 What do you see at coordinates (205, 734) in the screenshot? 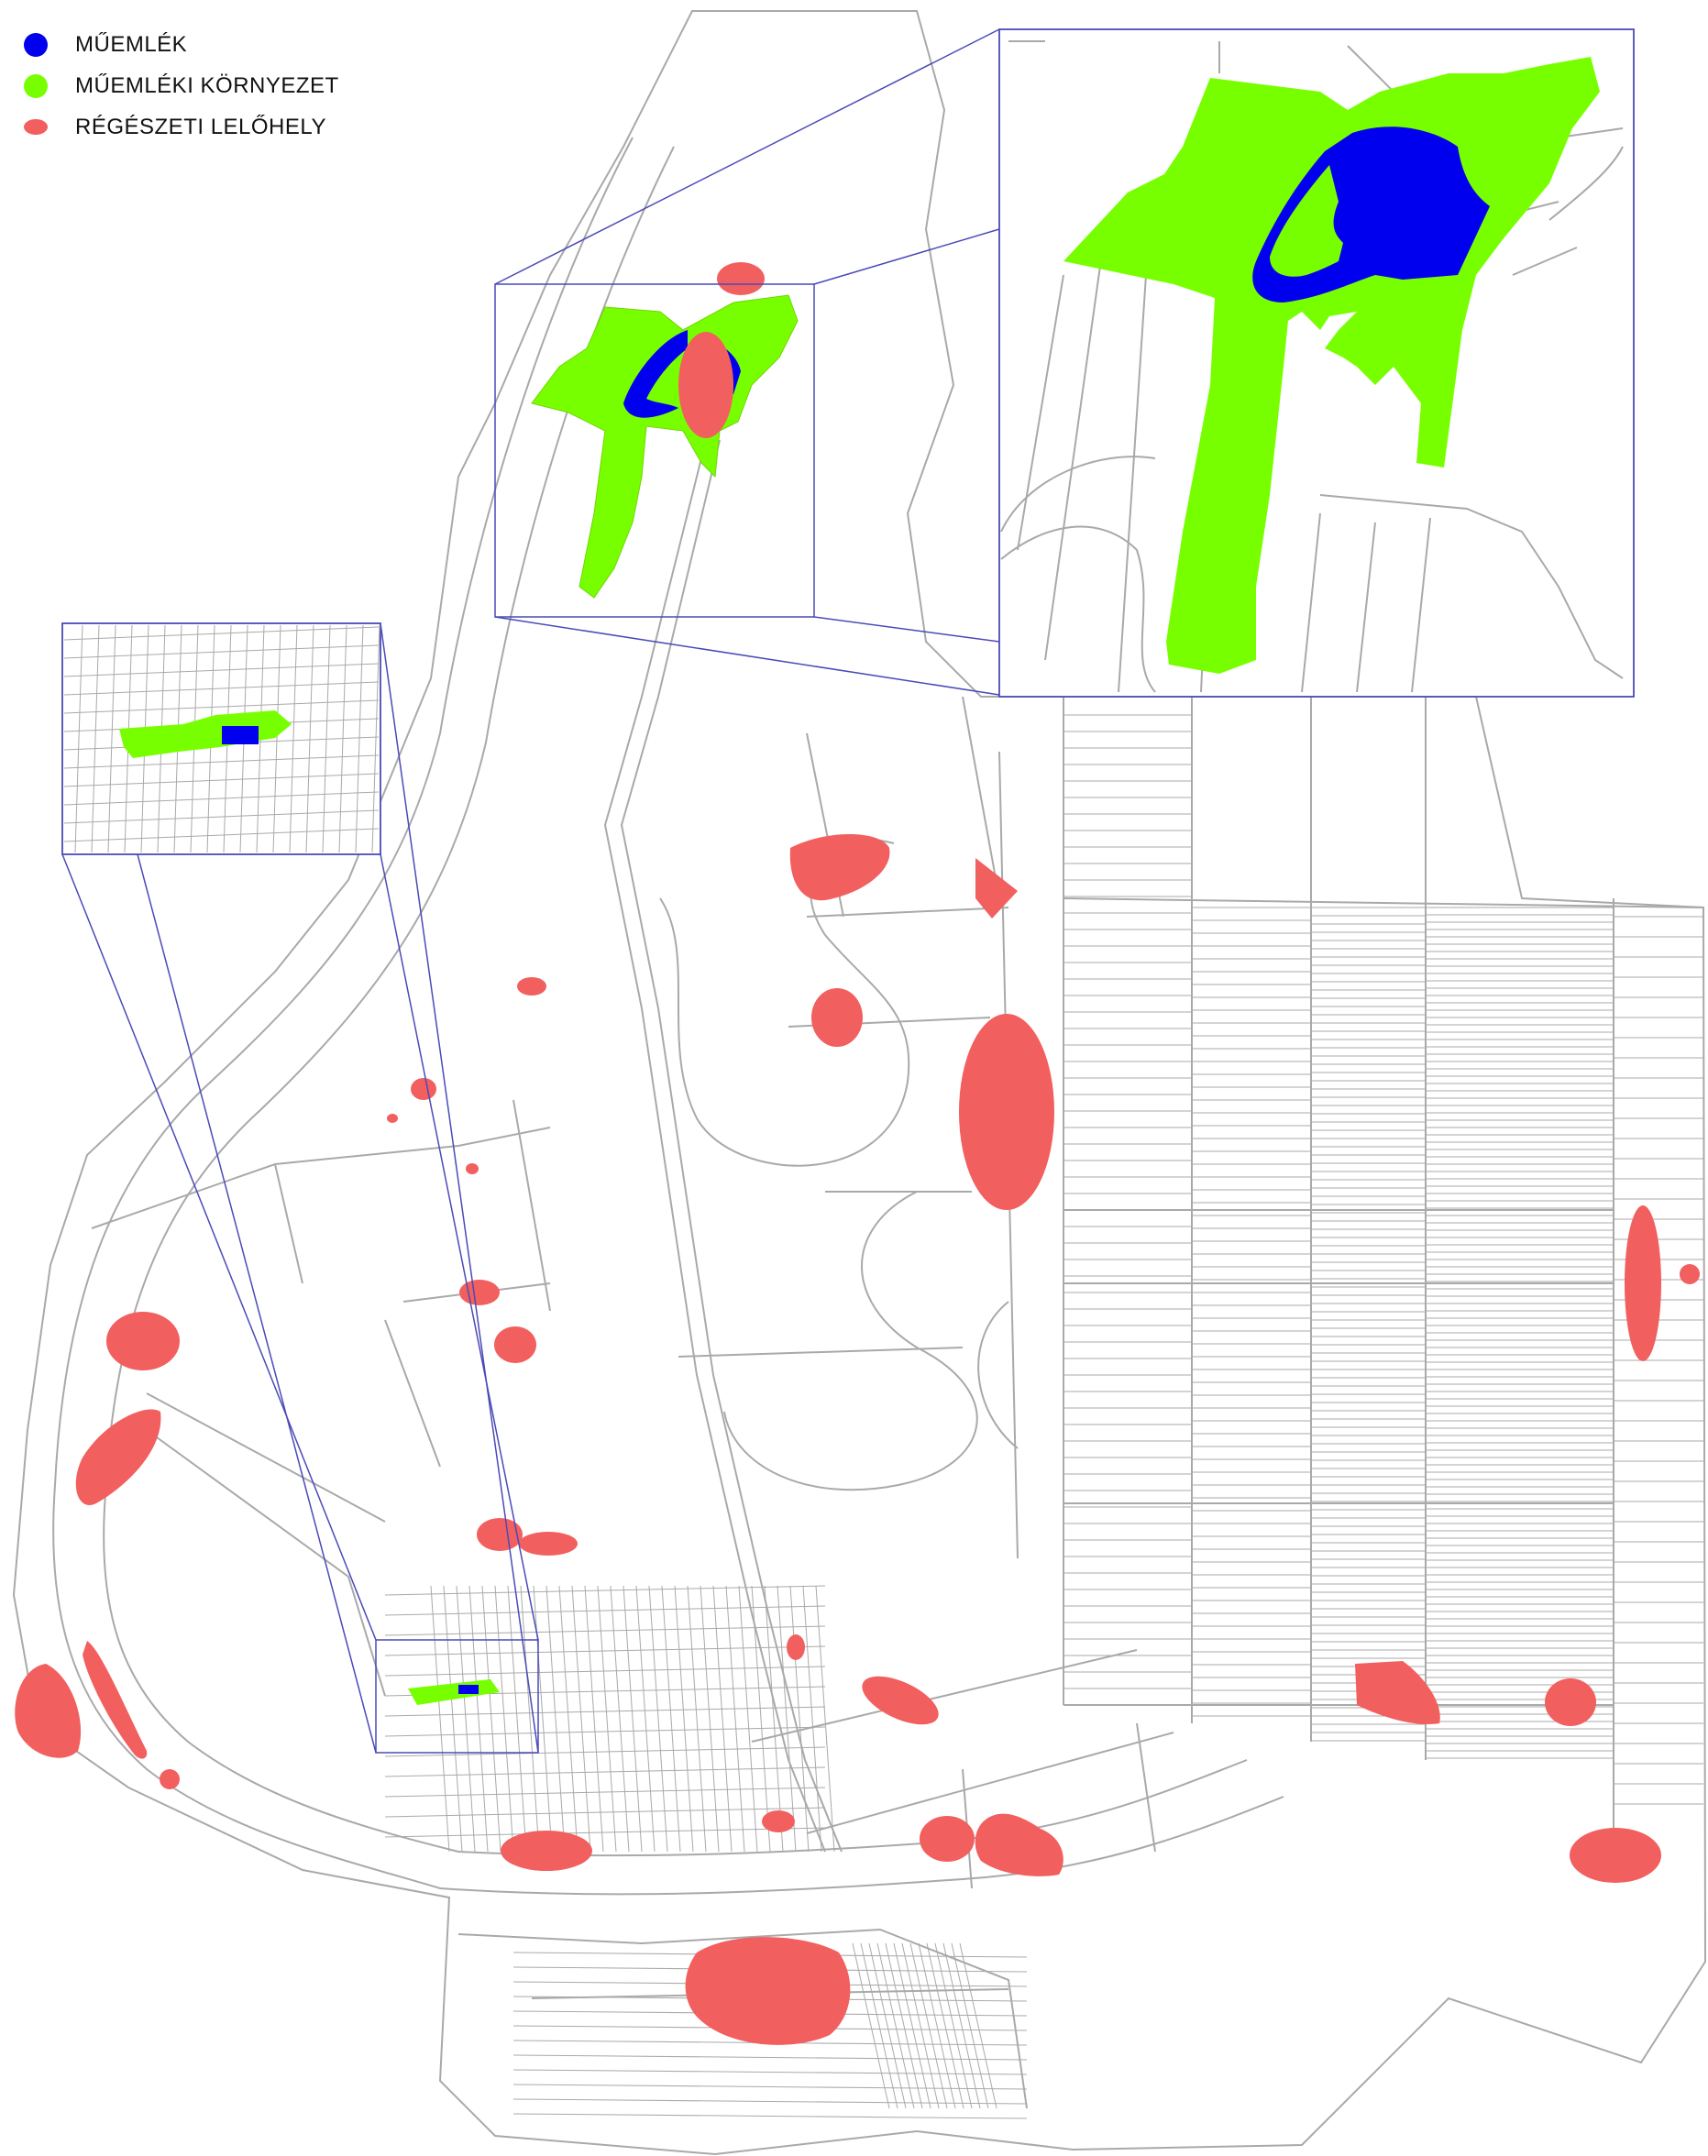
I see `inset-south-monument-environment` at bounding box center [205, 734].